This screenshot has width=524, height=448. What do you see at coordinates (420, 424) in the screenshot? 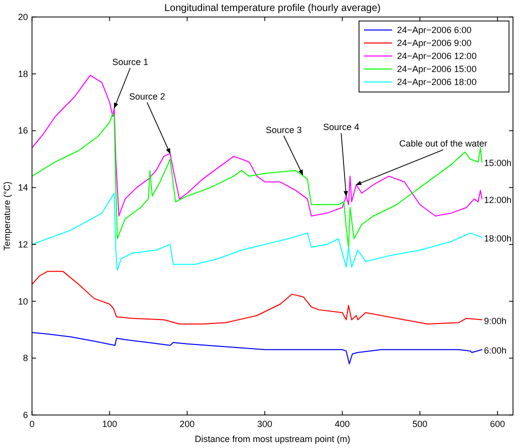
I see `x-tick-label: 500` at bounding box center [420, 424].